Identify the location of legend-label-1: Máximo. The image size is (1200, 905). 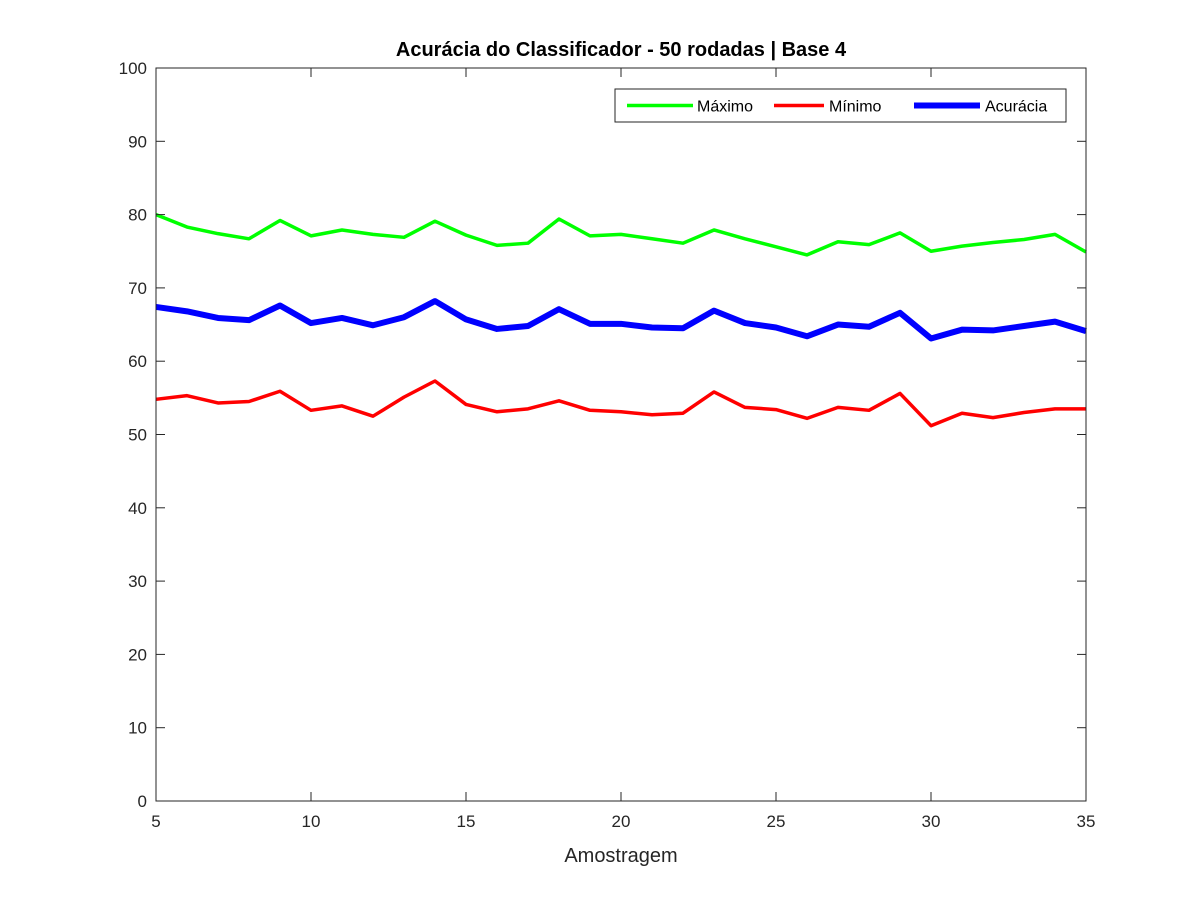
(725, 107).